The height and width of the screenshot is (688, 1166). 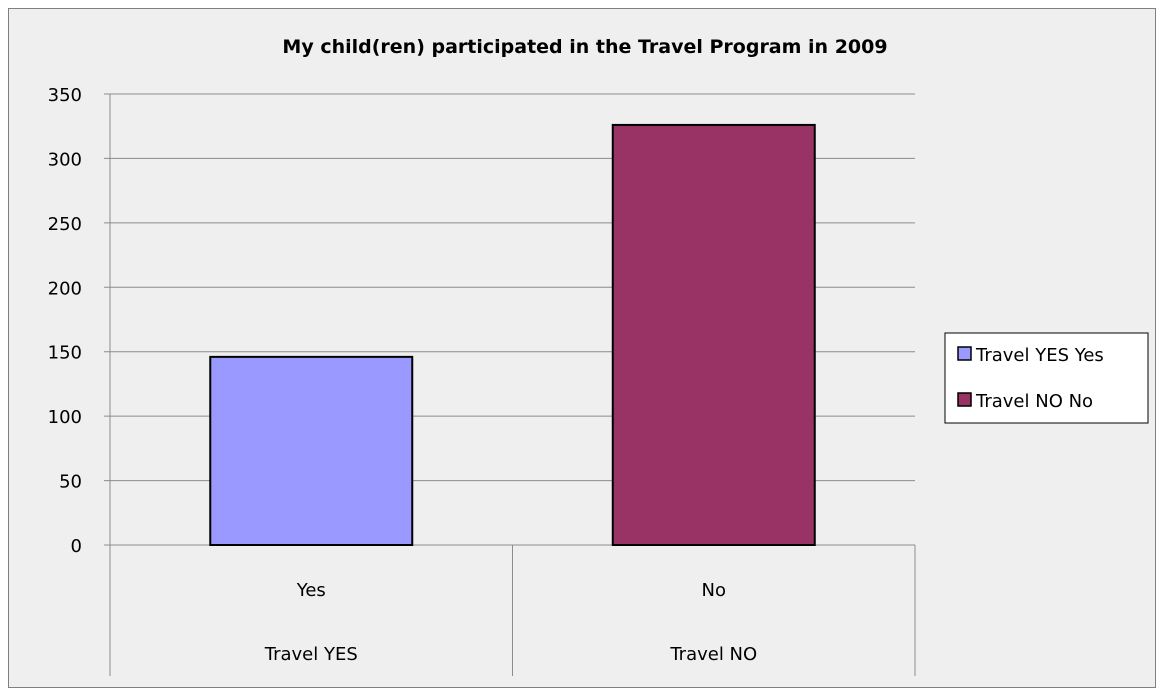 I want to click on y-tick-label: 300, so click(x=65, y=159).